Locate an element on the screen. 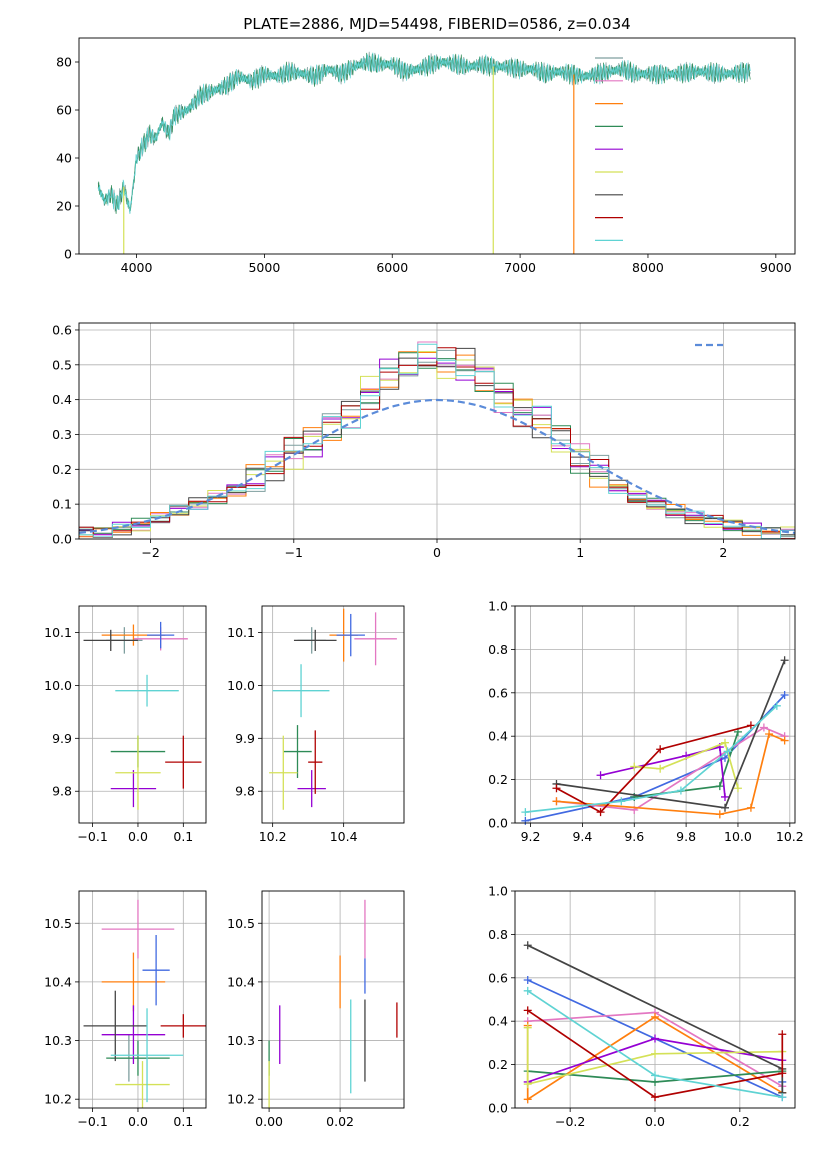 The width and height of the screenshot is (819, 1170). y-tick-label: 0 is located at coordinates (68, 254).